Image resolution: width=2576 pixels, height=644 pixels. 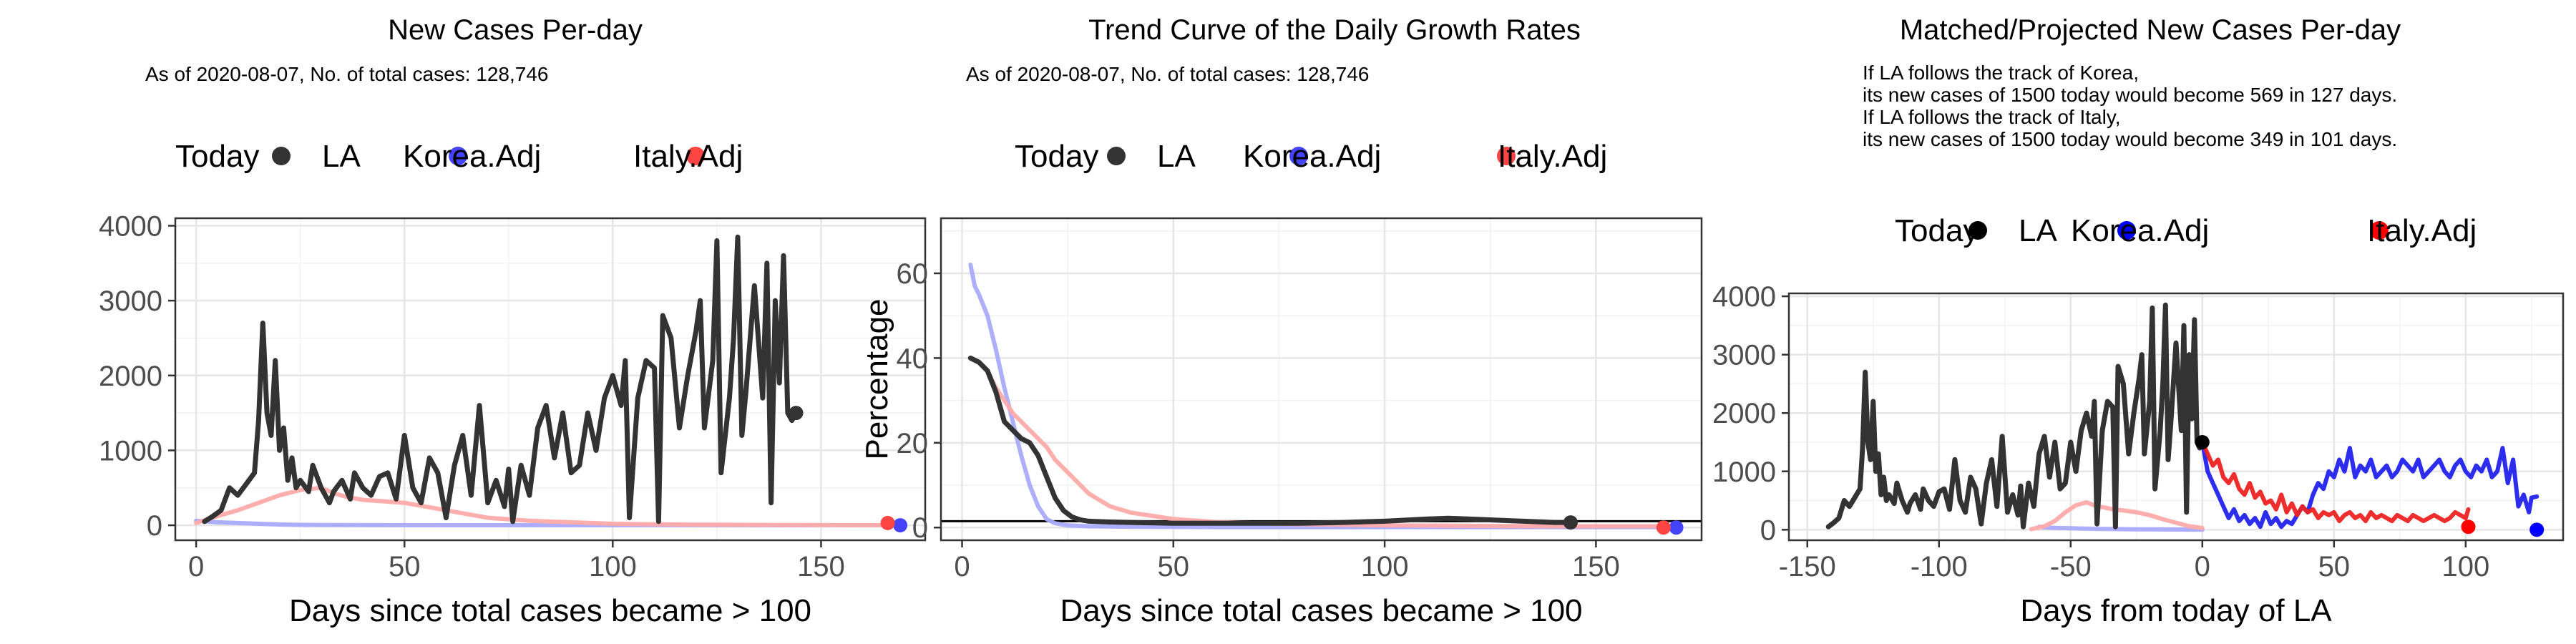 I want to click on y-tick-label: 20, so click(x=913, y=443).